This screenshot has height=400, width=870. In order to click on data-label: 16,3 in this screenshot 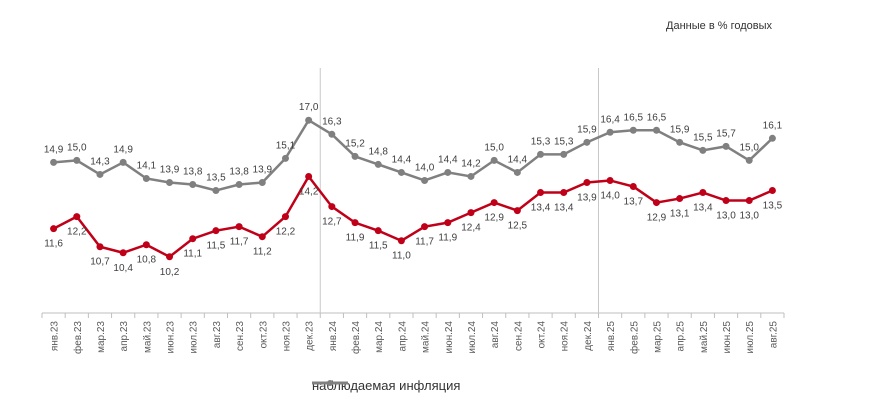, I will do `click(332, 121)`.